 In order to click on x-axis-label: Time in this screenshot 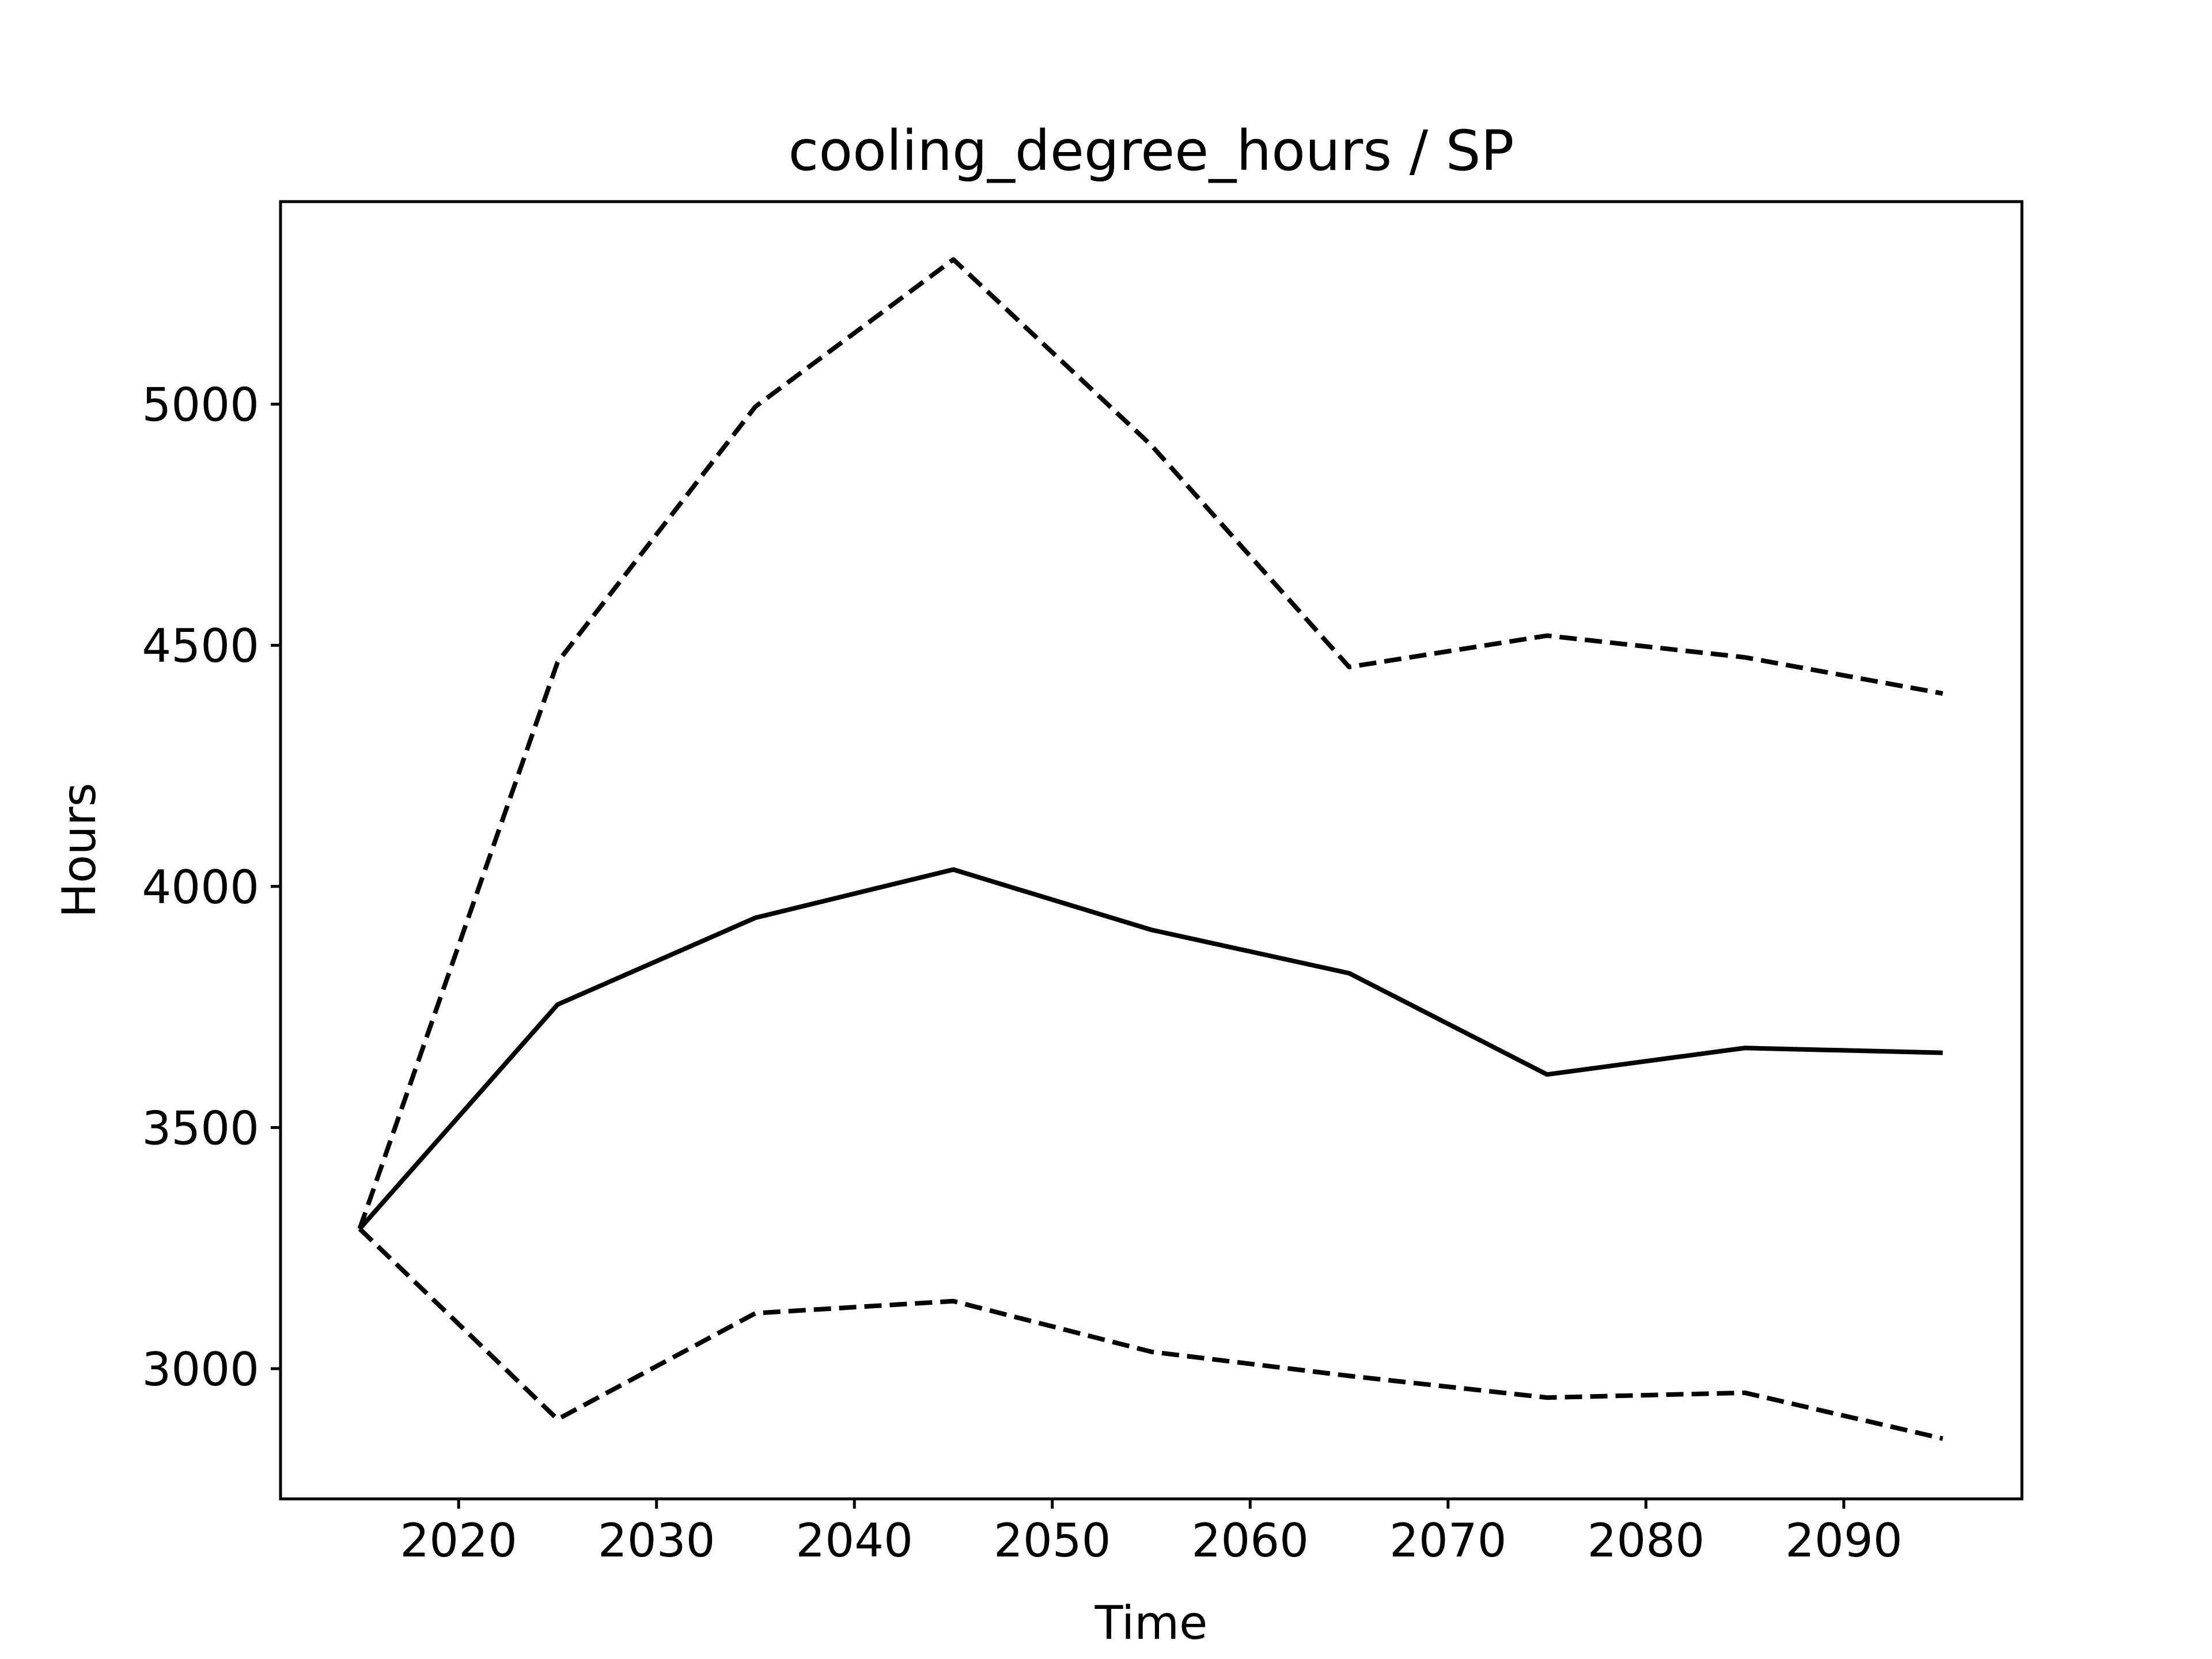, I will do `click(1151, 1623)`.